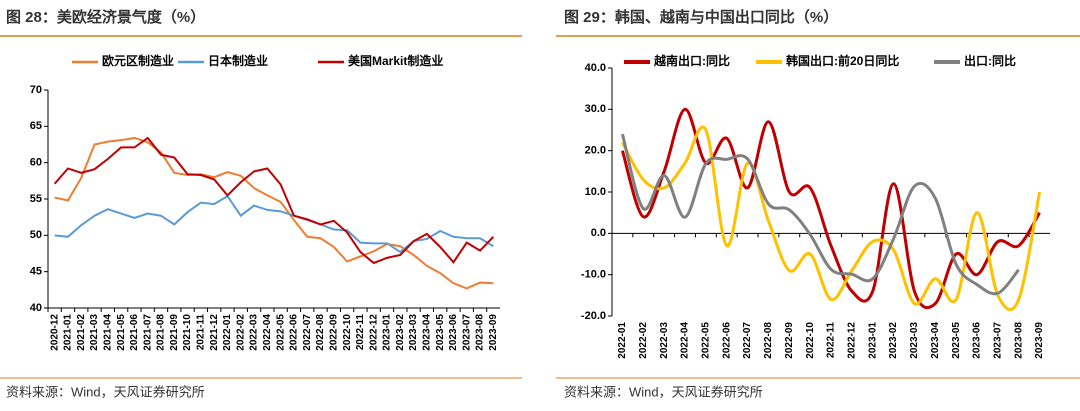 The image size is (1080, 411). Describe the element at coordinates (36, 199) in the screenshot. I see `y-tick-label: 55` at that location.